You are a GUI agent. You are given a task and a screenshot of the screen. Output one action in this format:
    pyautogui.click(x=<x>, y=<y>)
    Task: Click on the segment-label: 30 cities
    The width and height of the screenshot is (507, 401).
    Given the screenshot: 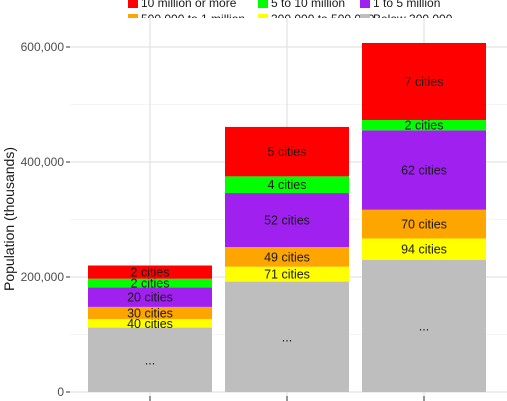 What is the action you would take?
    pyautogui.click(x=150, y=313)
    